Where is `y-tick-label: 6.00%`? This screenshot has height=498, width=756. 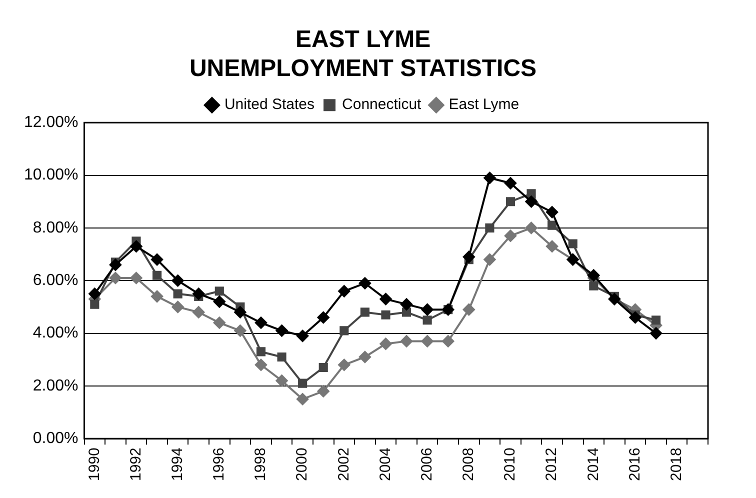
y-tick-label: 6.00% is located at coordinates (55, 281).